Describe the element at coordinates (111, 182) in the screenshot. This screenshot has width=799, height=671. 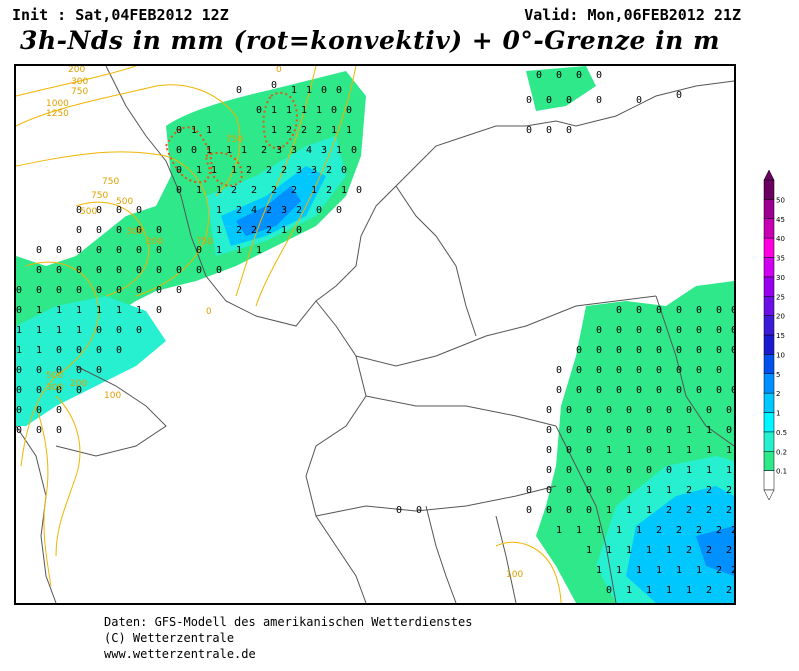
I see `snowline-label: 750` at that location.